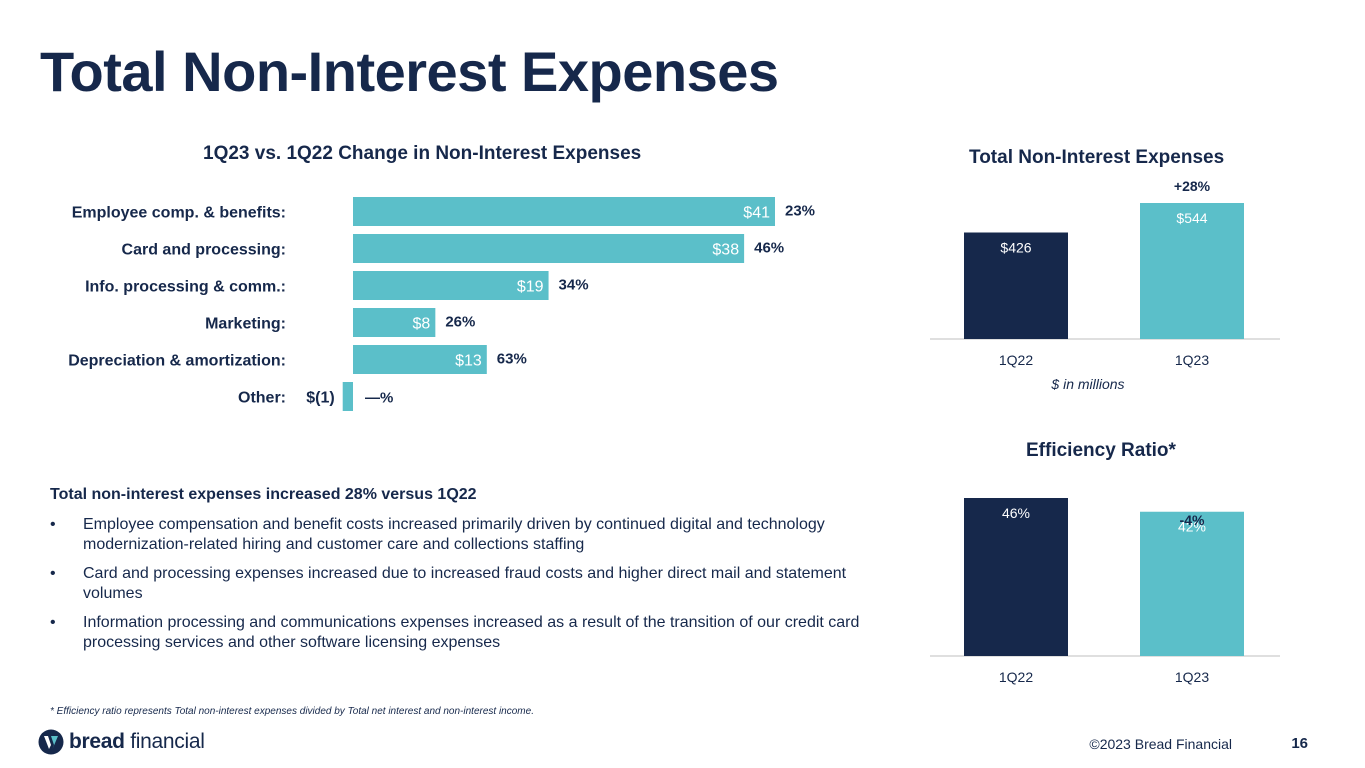  I want to click on percent-label: 46%, so click(769, 248).